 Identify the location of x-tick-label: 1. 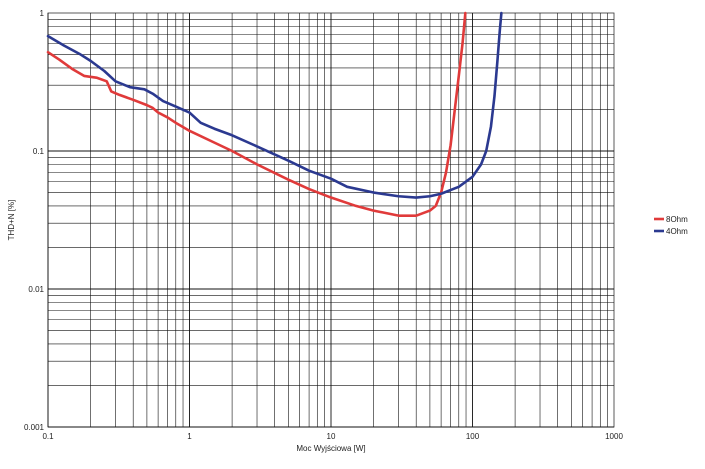
(189, 436).